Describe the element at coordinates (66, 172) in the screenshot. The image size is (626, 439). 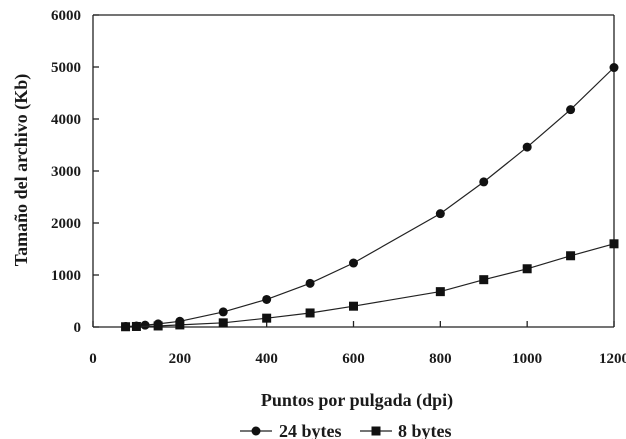
I see `y-tick-label: 3000` at that location.